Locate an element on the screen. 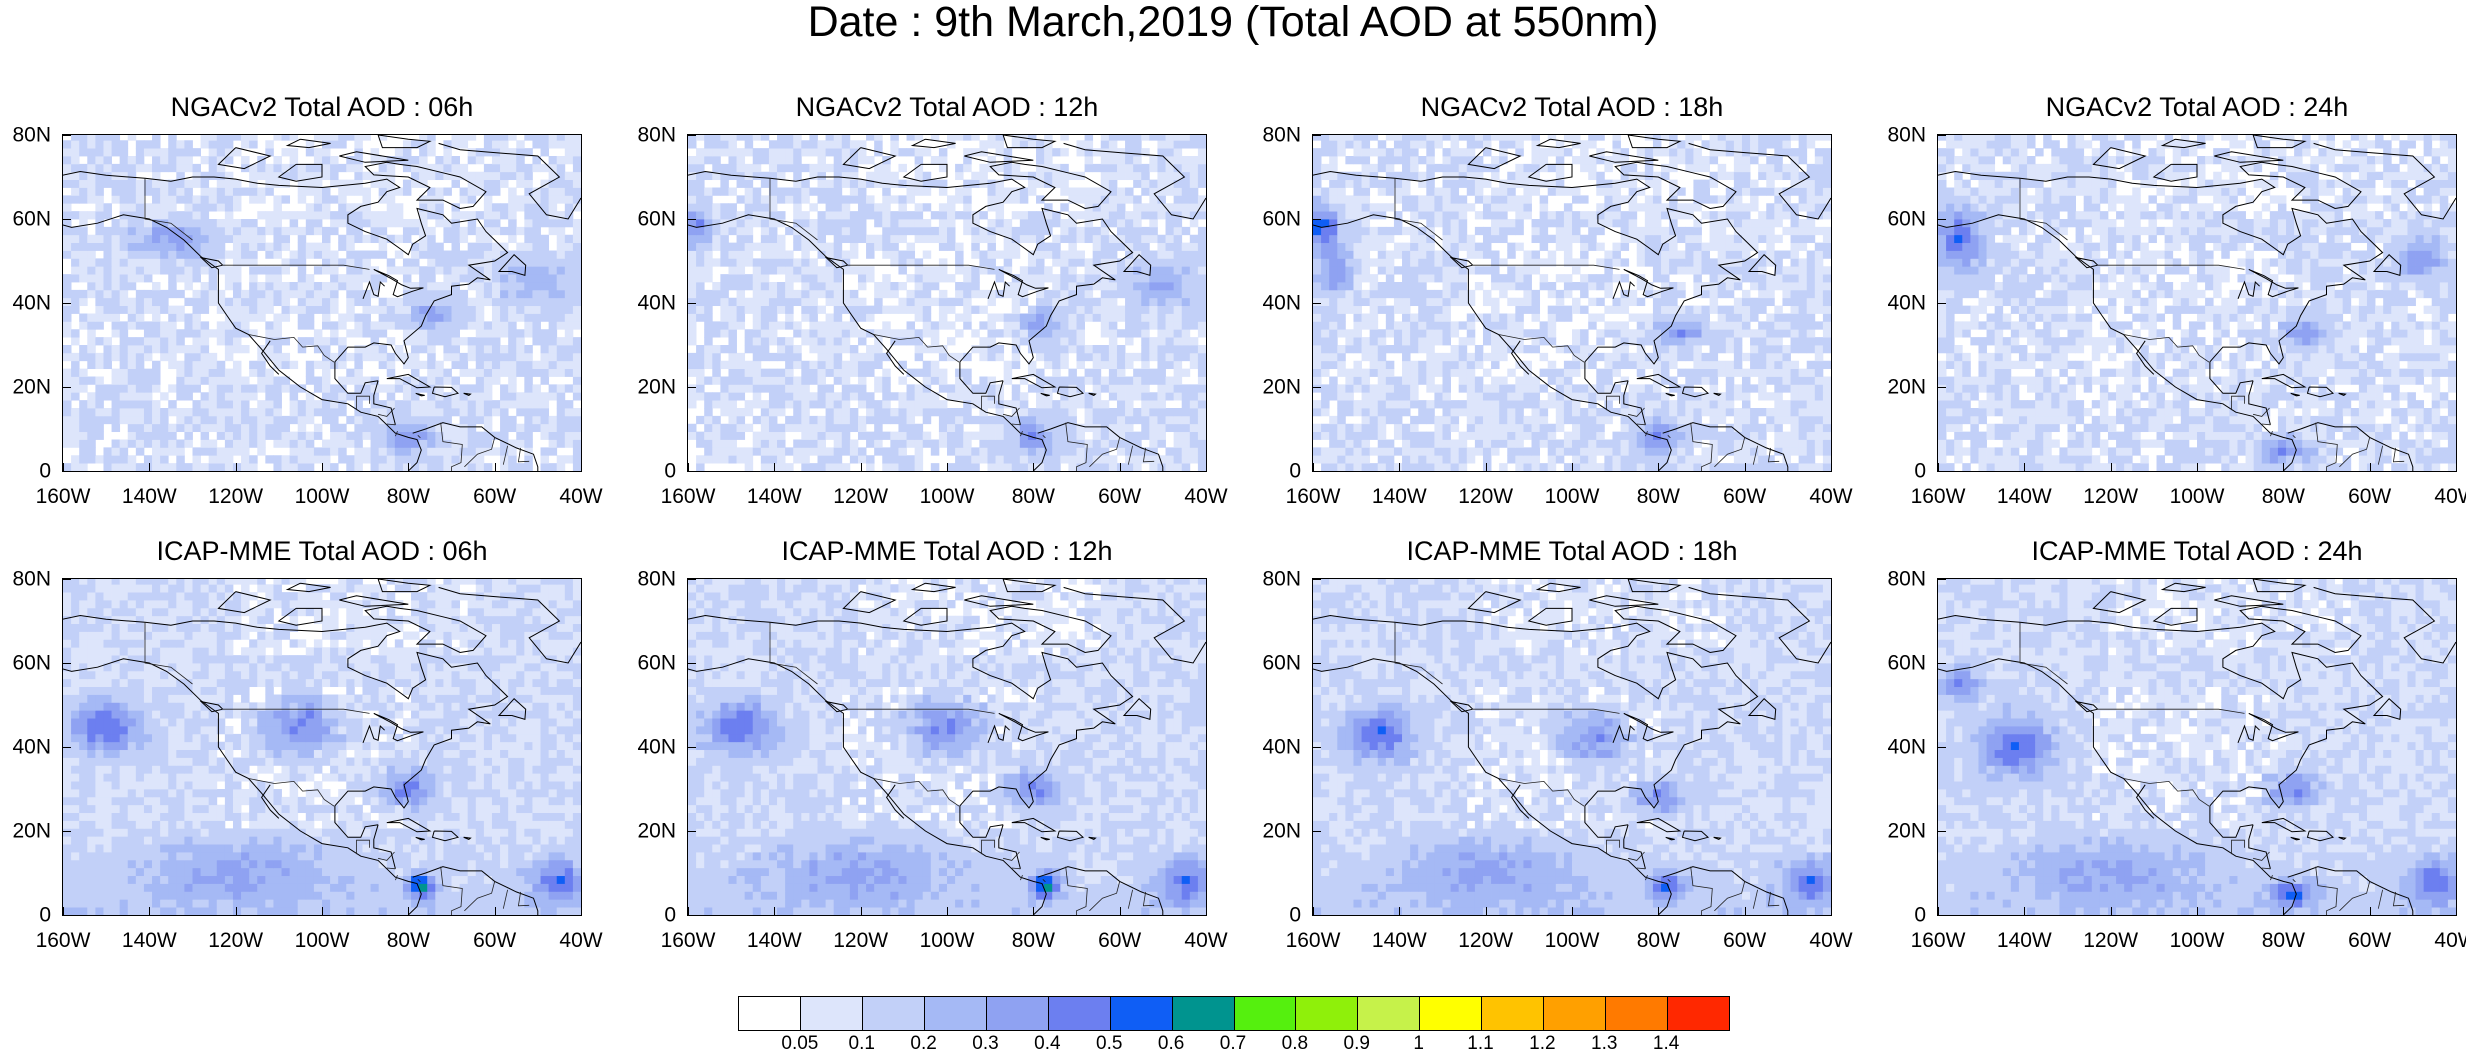  panel-title: NGACv2 Total AOD : 12h is located at coordinates (947, 107).